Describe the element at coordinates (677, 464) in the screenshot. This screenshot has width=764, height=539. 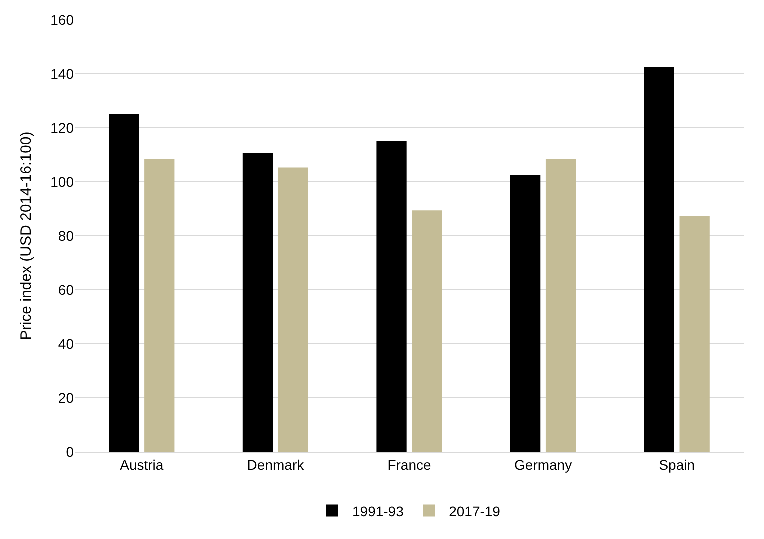
I see `x-tick-label: Spain` at that location.